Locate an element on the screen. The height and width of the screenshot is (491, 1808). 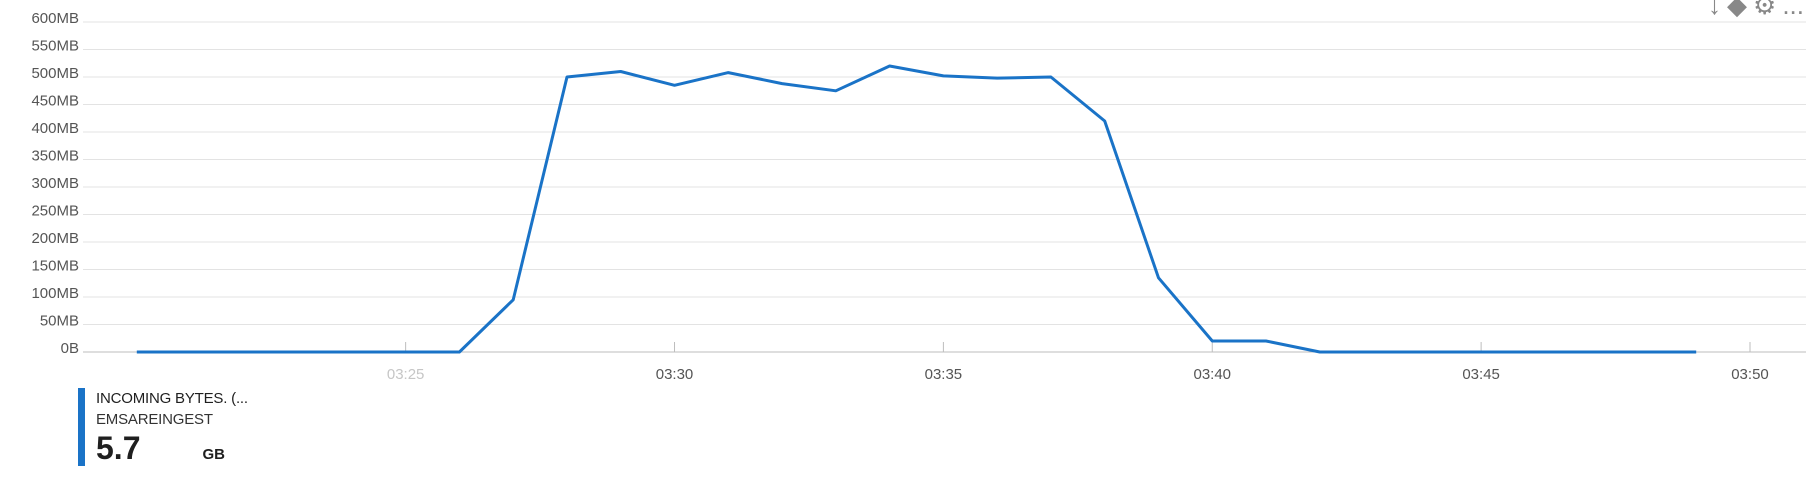
chart-legend: INCOMING BYTES. (... EMSAREINGEST 5.7 GB is located at coordinates (163, 427).